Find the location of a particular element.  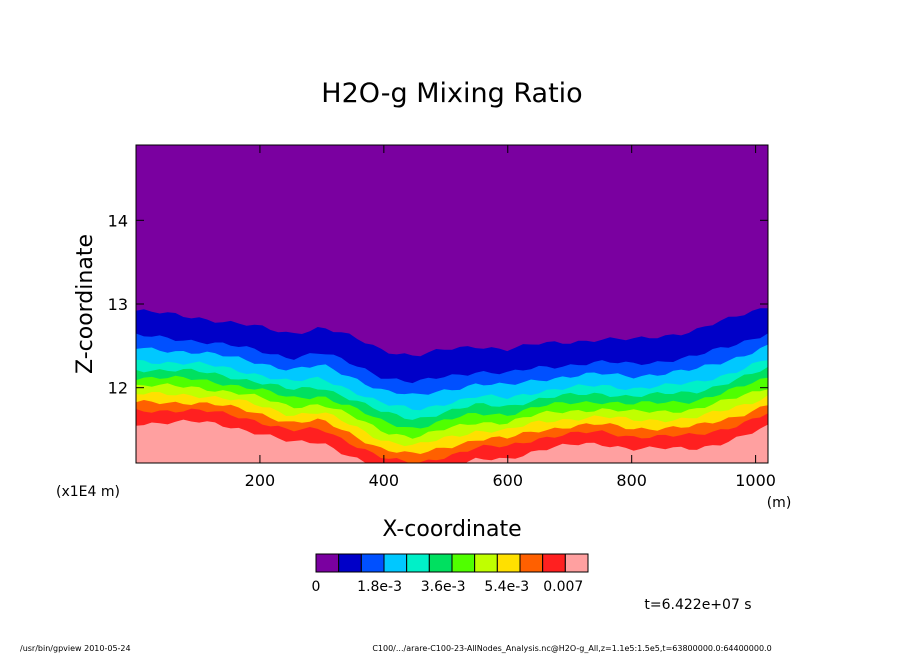

y-tick-label: 13 is located at coordinates (118, 304).